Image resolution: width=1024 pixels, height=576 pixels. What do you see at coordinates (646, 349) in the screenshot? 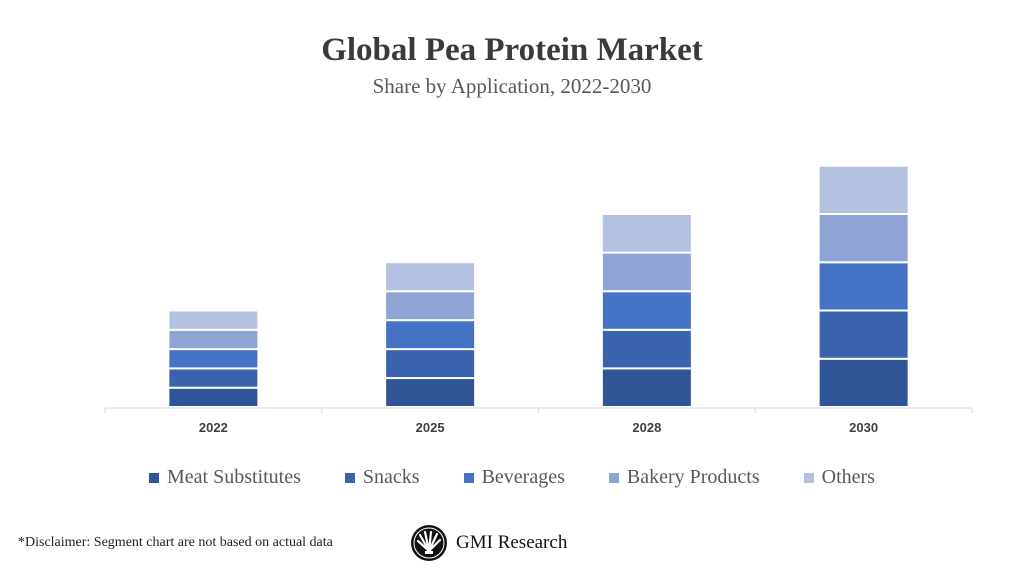
I see `bar-segment-snacks-2028` at bounding box center [646, 349].